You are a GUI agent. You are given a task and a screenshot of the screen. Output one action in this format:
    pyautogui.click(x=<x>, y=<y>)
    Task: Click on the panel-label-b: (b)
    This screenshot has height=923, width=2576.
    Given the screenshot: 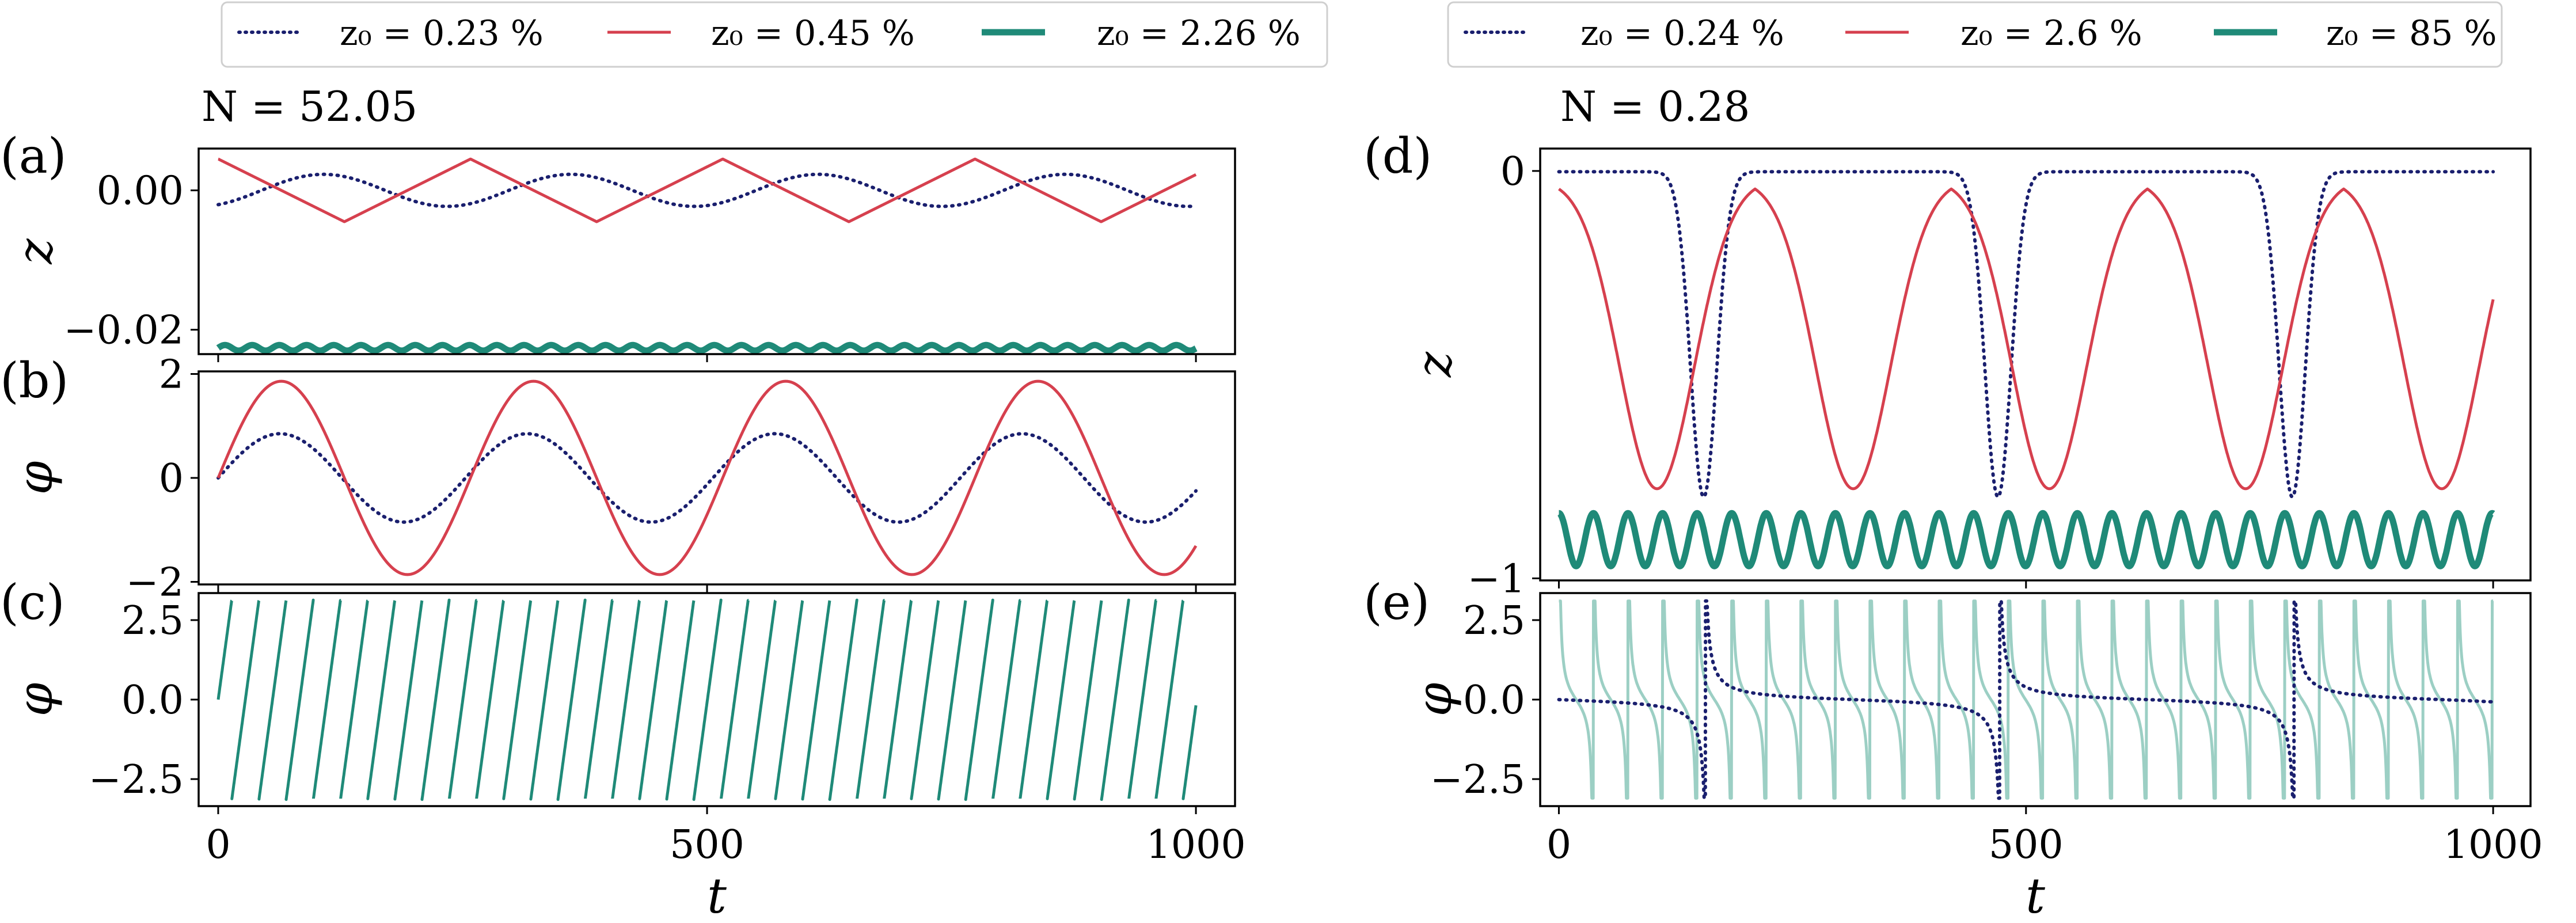 What is the action you would take?
    pyautogui.click(x=34, y=380)
    